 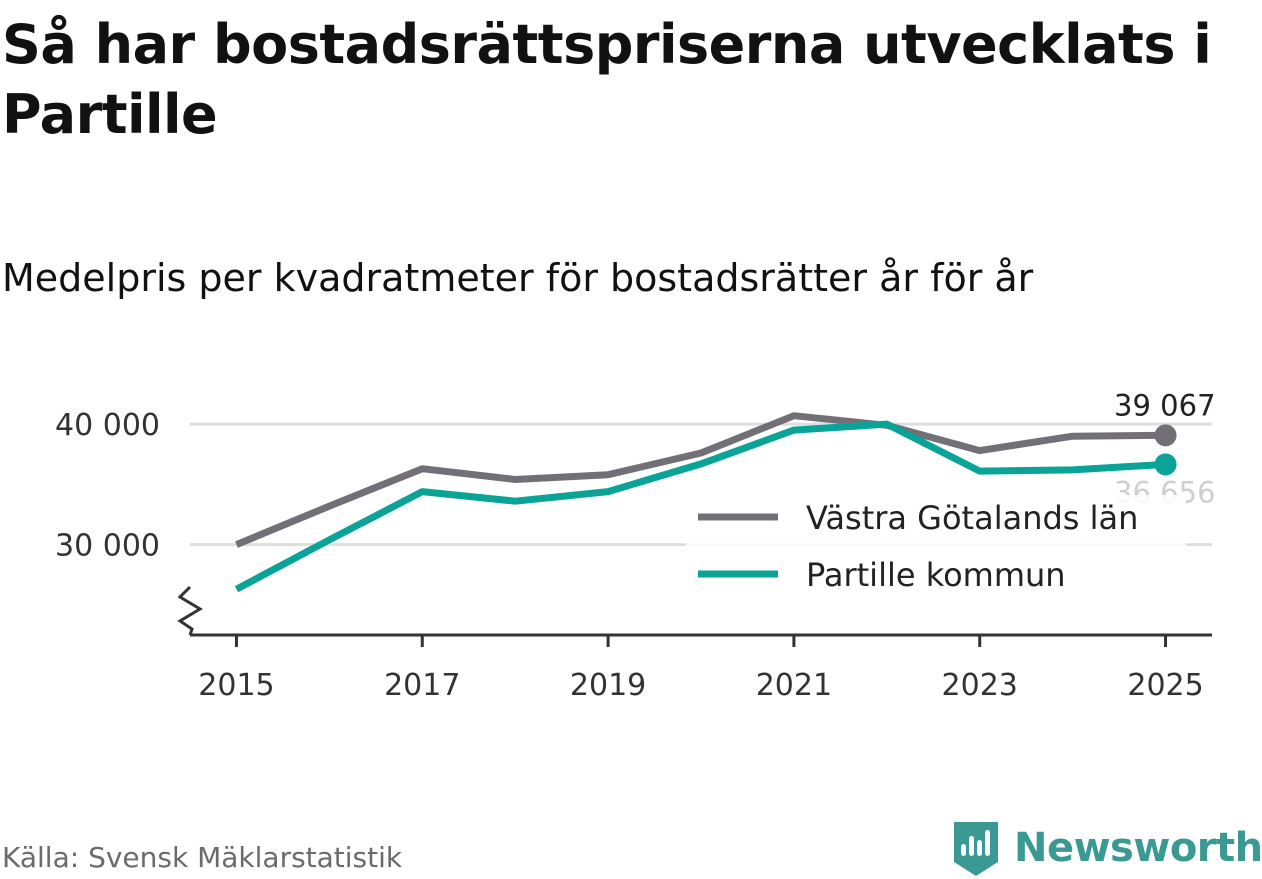 I want to click on x-tick-label: 2015, so click(x=236, y=685).